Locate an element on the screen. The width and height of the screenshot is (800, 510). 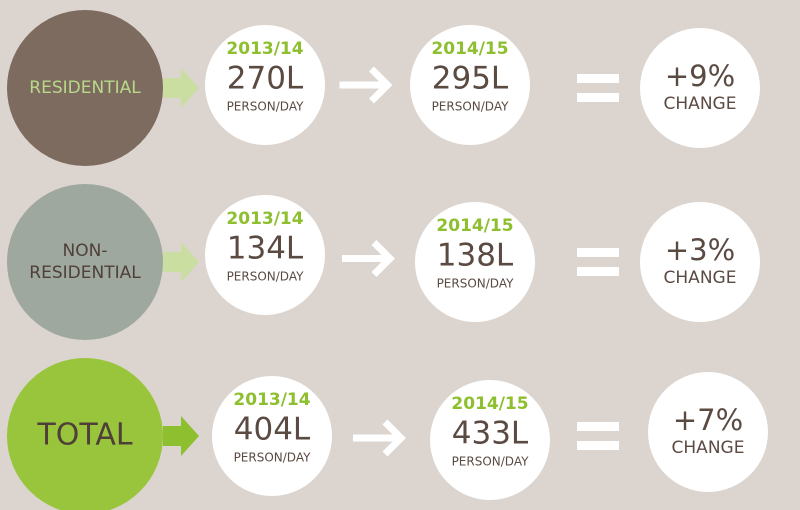
category-label: NON- is located at coordinates (85, 251).